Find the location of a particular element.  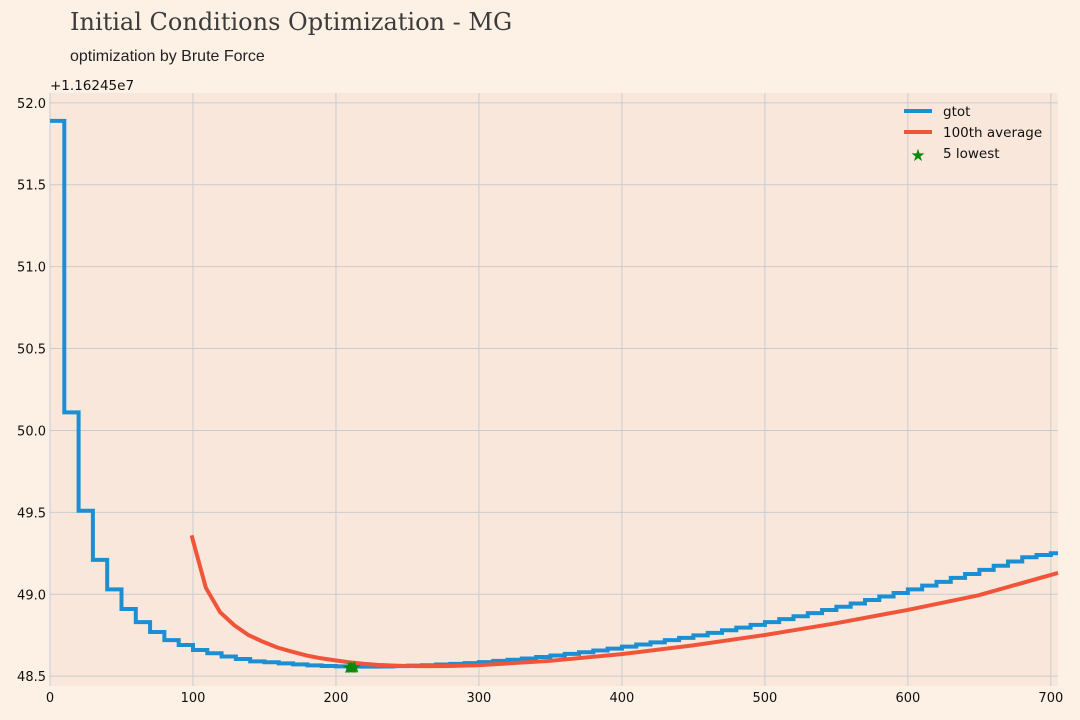

chart-legend: gtot 100th average ★ 5 lowest is located at coordinates (973, 135).